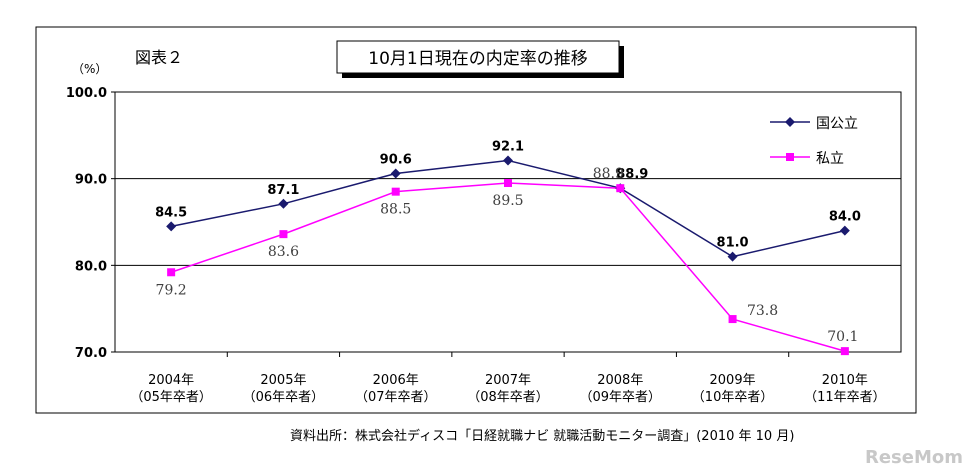 Image resolution: width=971 pixels, height=474 pixels. What do you see at coordinates (91, 180) in the screenshot?
I see `y-tick-label: 90.0` at bounding box center [91, 180].